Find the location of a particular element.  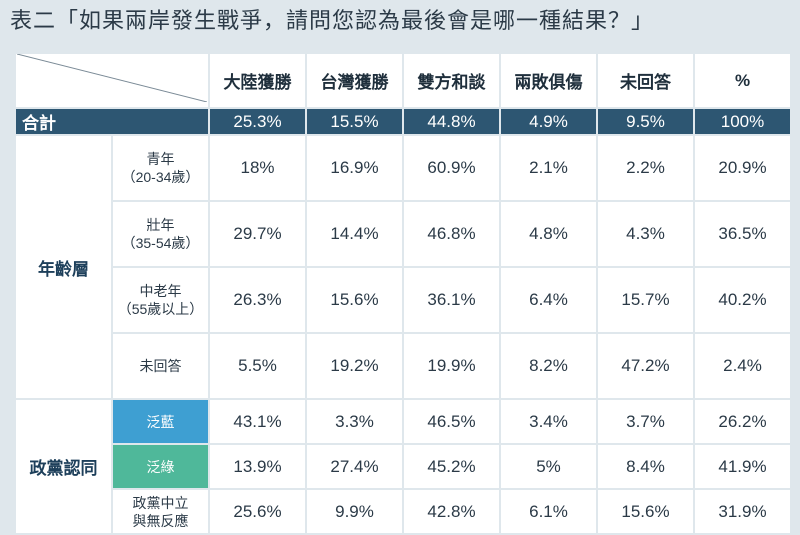

cell-value: 4.8% is located at coordinates (548, 234).